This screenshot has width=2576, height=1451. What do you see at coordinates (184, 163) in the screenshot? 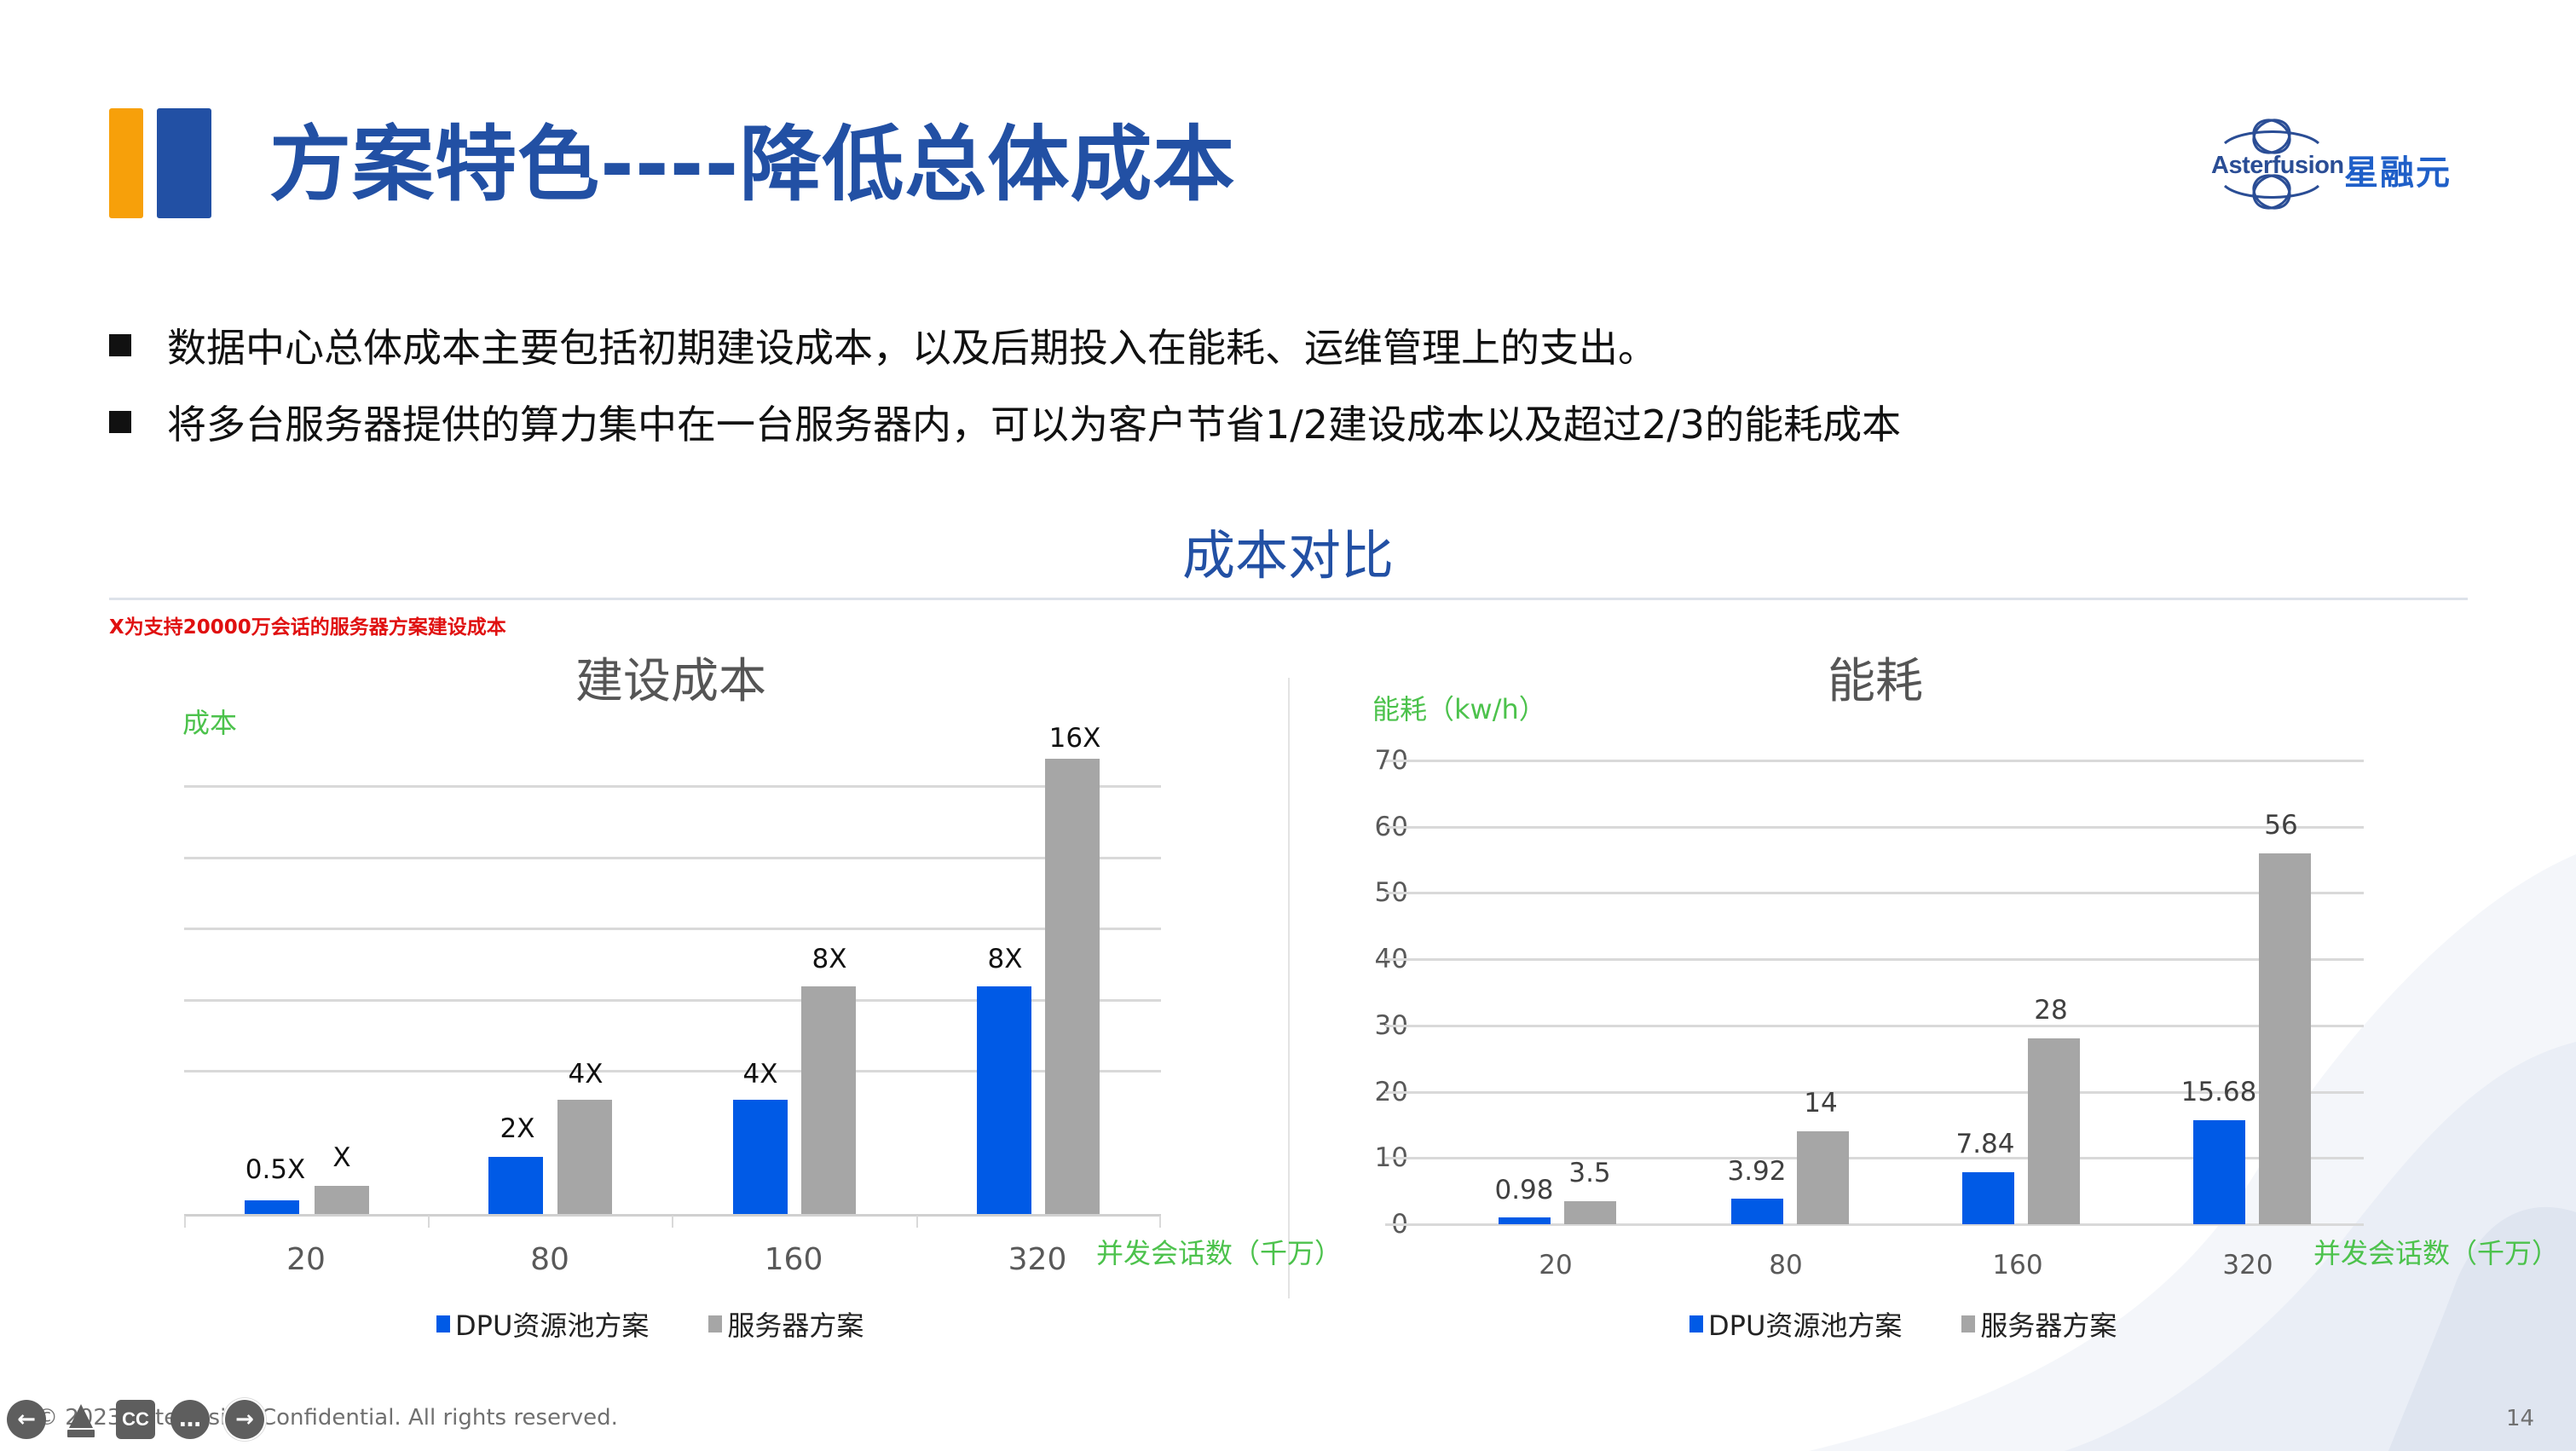
I see `title-accent-bar-blue` at bounding box center [184, 163].